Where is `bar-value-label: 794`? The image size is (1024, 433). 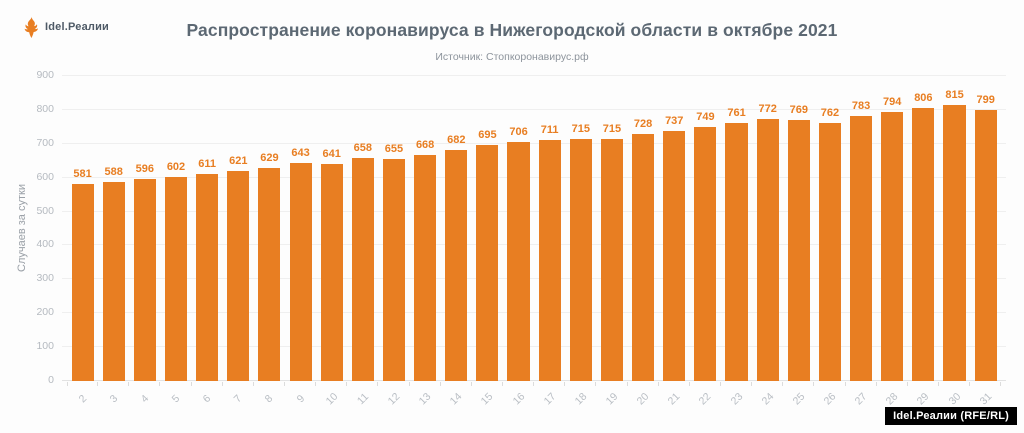
bar-value-label: 794 is located at coordinates (892, 101).